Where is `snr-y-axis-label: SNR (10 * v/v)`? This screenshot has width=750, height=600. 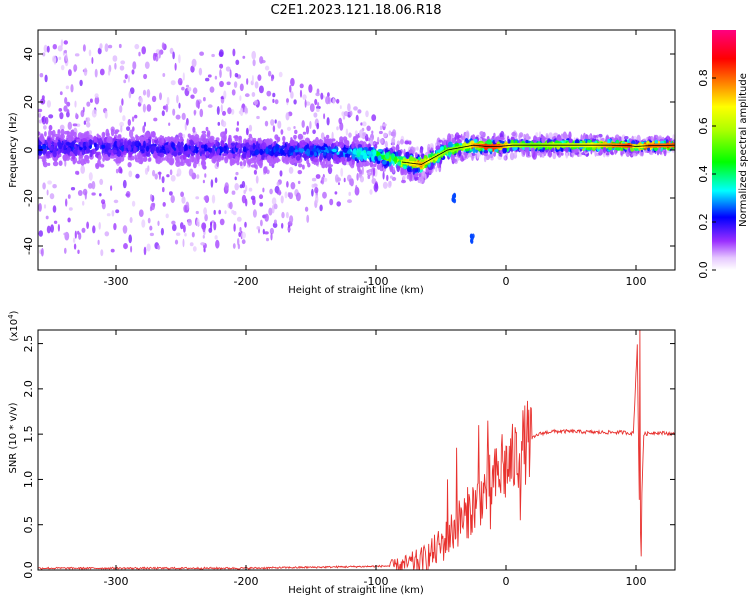 snr-y-axis-label: SNR (10 * v/v) is located at coordinates (13, 437).